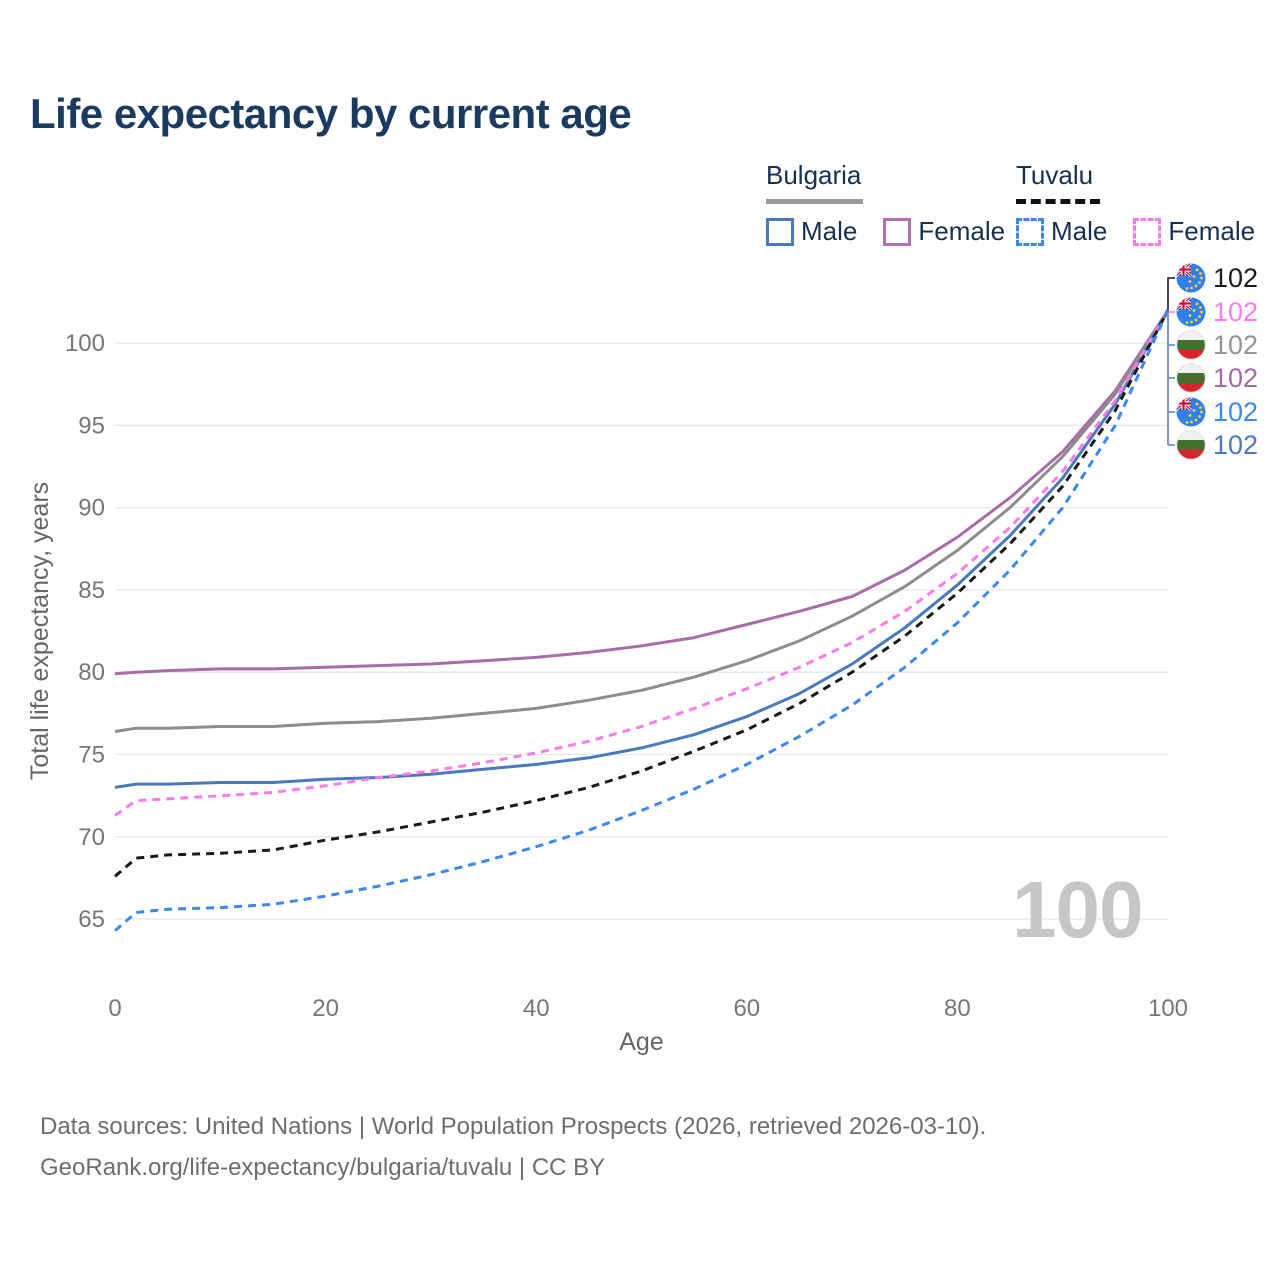  Describe the element at coordinates (1077, 909) in the screenshot. I see `year-watermark: 100` at that location.